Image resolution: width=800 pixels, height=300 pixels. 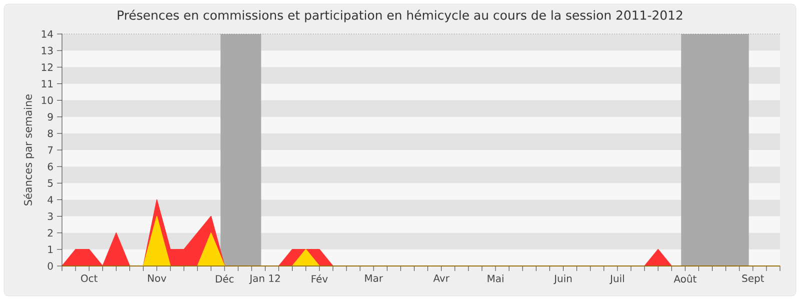 I want to click on y-tick-label: 9, so click(x=50, y=117).